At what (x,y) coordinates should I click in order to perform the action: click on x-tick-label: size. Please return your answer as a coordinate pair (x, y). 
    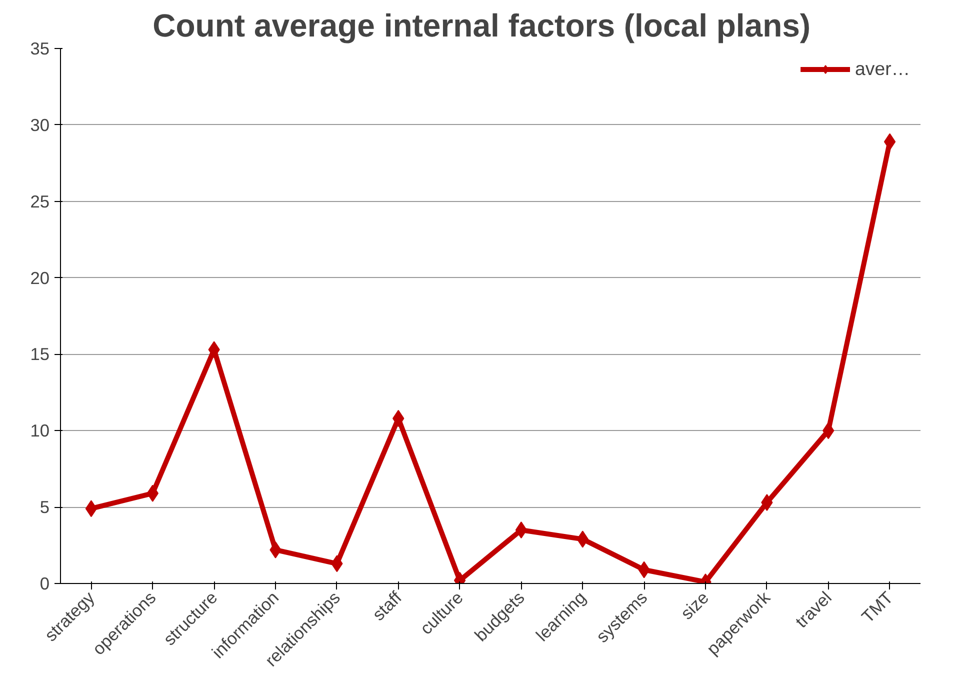
    Looking at the image, I should click on (694, 605).